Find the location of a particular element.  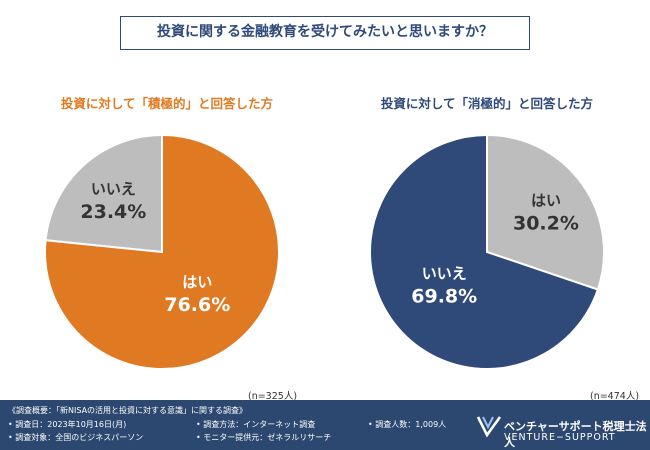

right-sample-size: (n=474人) is located at coordinates (615, 396).